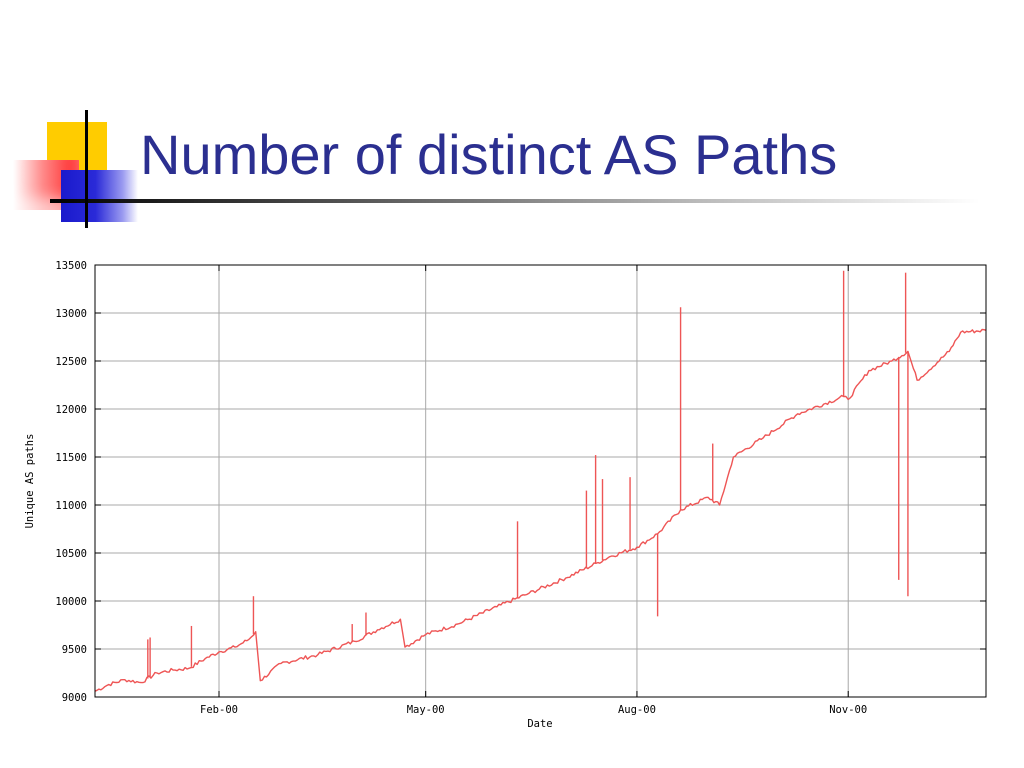  I want to click on y-tick-label: 9500, so click(74, 650).